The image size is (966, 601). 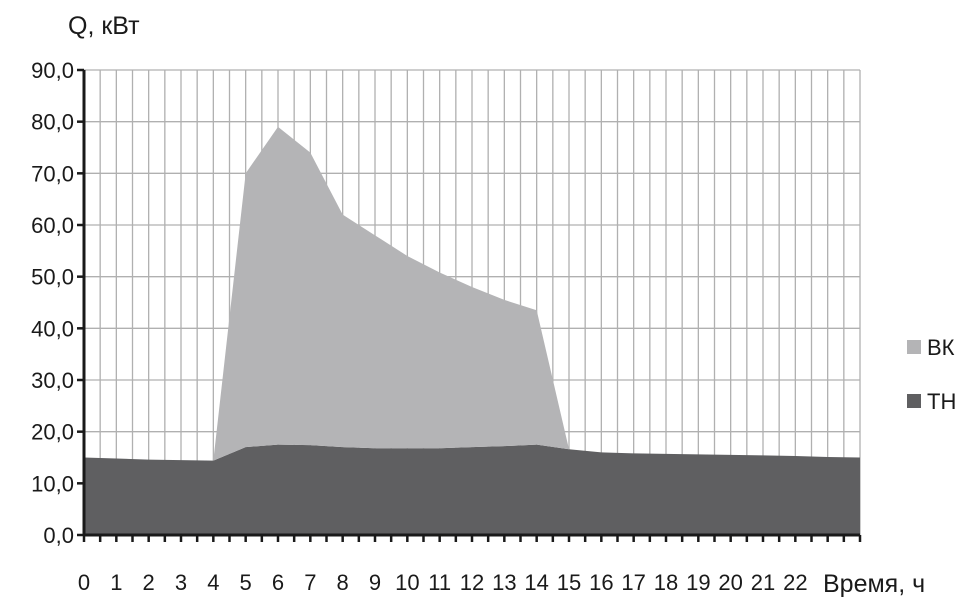 I want to click on y-tick-label: 70,0, so click(x=52, y=173).